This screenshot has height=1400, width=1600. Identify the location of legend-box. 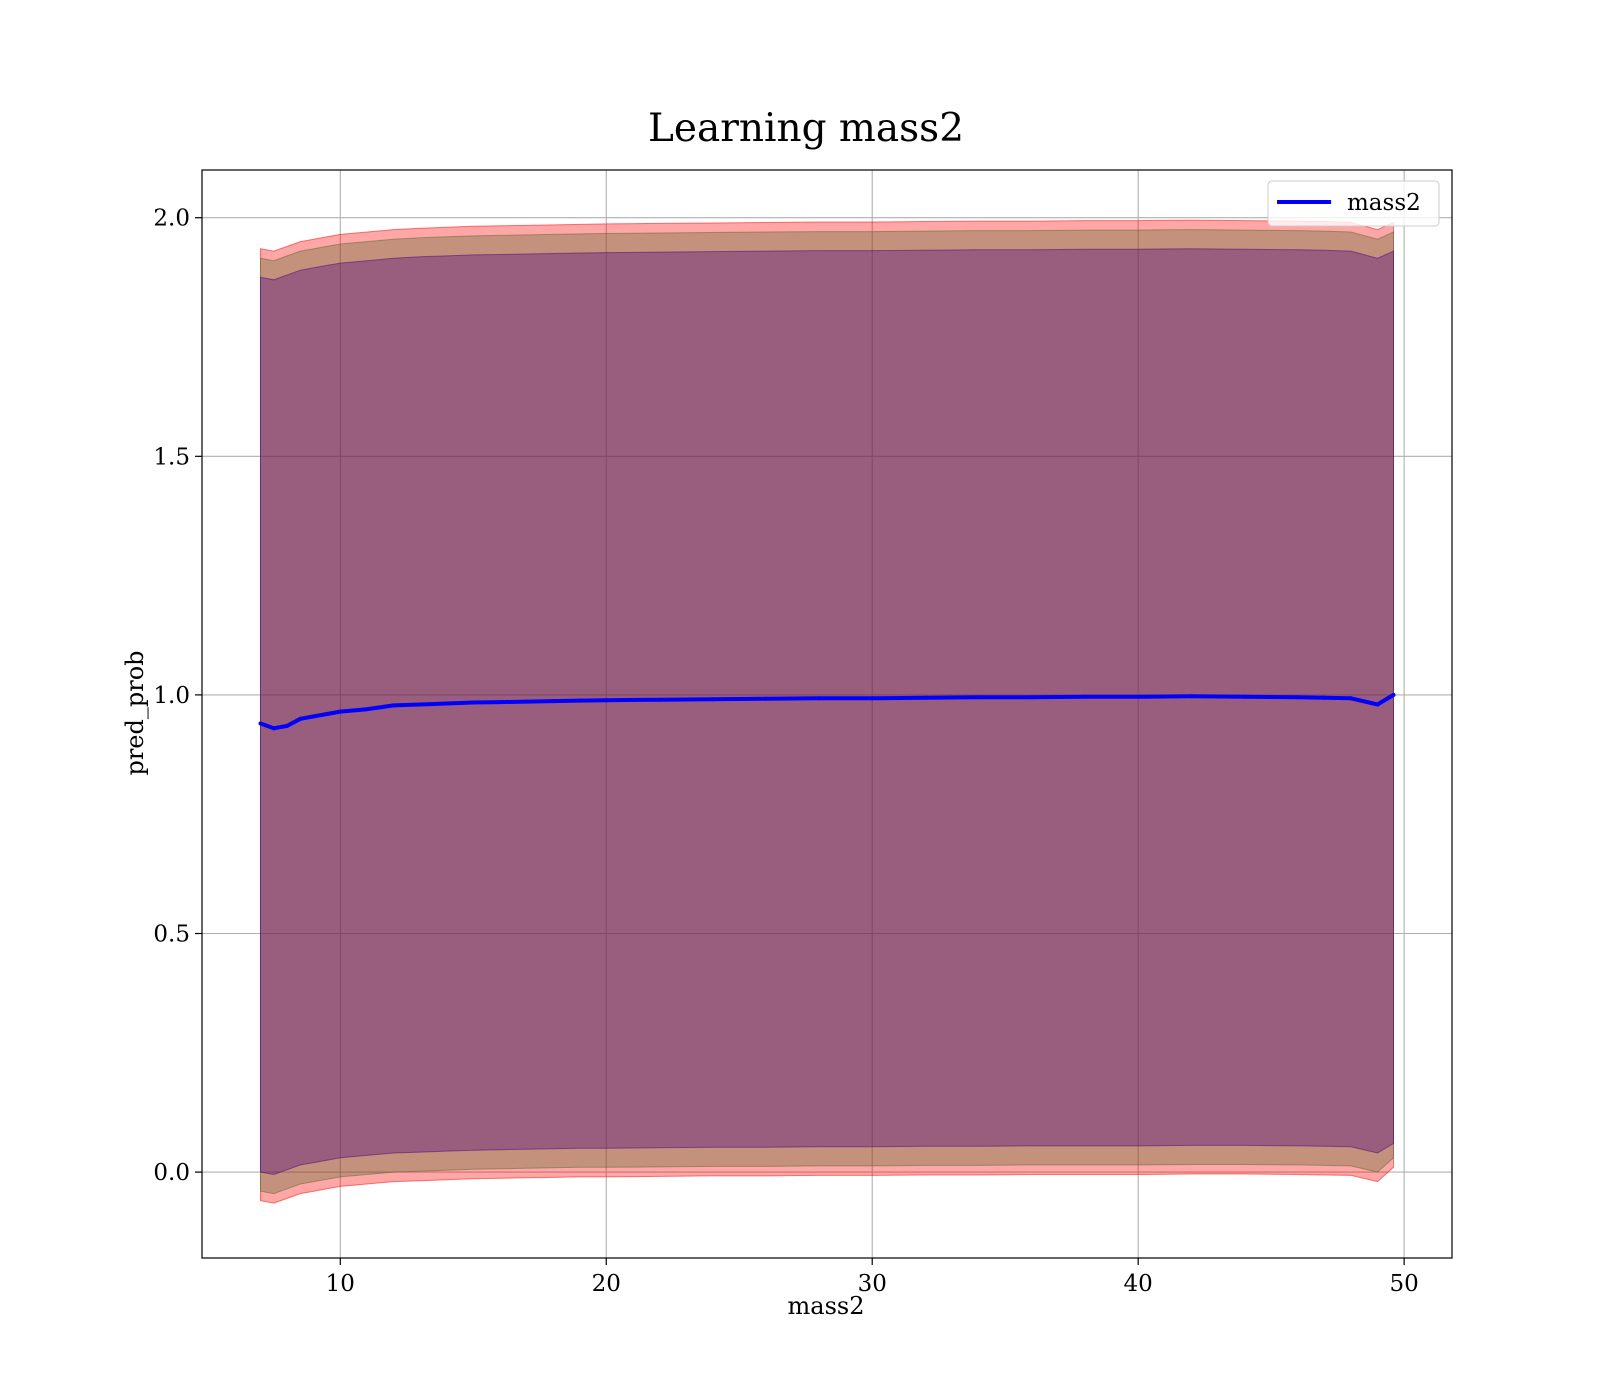
(1353, 203).